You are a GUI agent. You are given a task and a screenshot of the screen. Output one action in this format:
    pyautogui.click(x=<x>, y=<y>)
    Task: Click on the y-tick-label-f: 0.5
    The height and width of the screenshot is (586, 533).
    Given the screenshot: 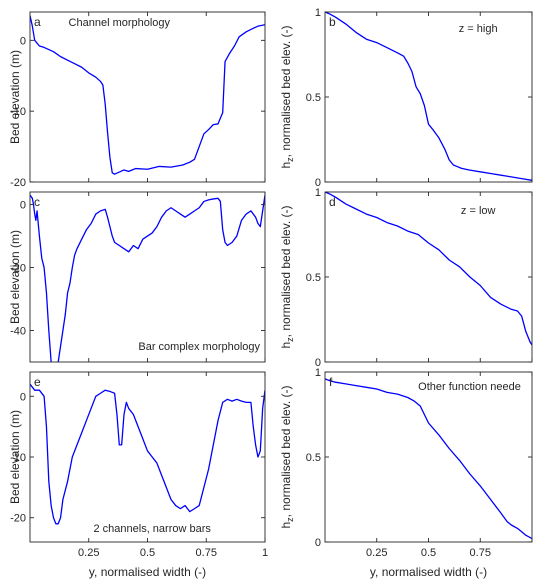 What is the action you would take?
    pyautogui.click(x=313, y=458)
    